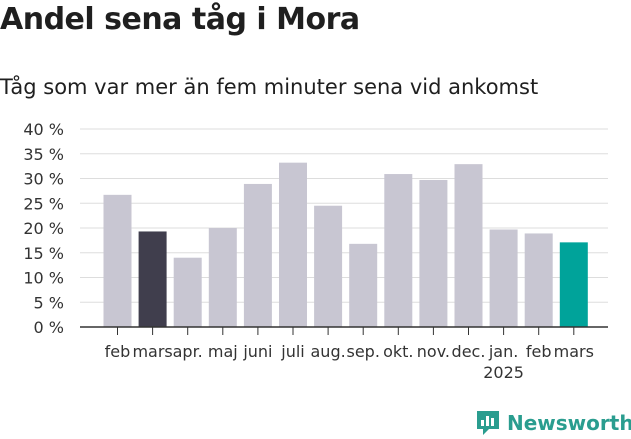 The image size is (631, 439). I want to click on x-year-label: 2025, so click(503, 372).